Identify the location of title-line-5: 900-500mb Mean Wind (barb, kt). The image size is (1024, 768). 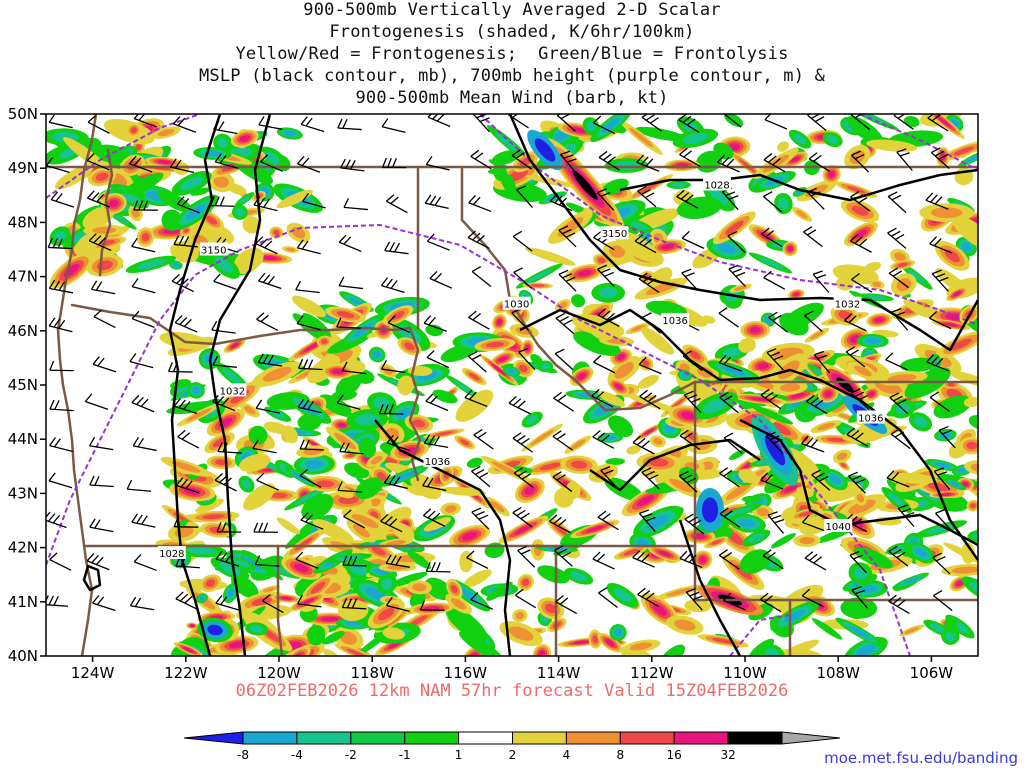
(512, 98).